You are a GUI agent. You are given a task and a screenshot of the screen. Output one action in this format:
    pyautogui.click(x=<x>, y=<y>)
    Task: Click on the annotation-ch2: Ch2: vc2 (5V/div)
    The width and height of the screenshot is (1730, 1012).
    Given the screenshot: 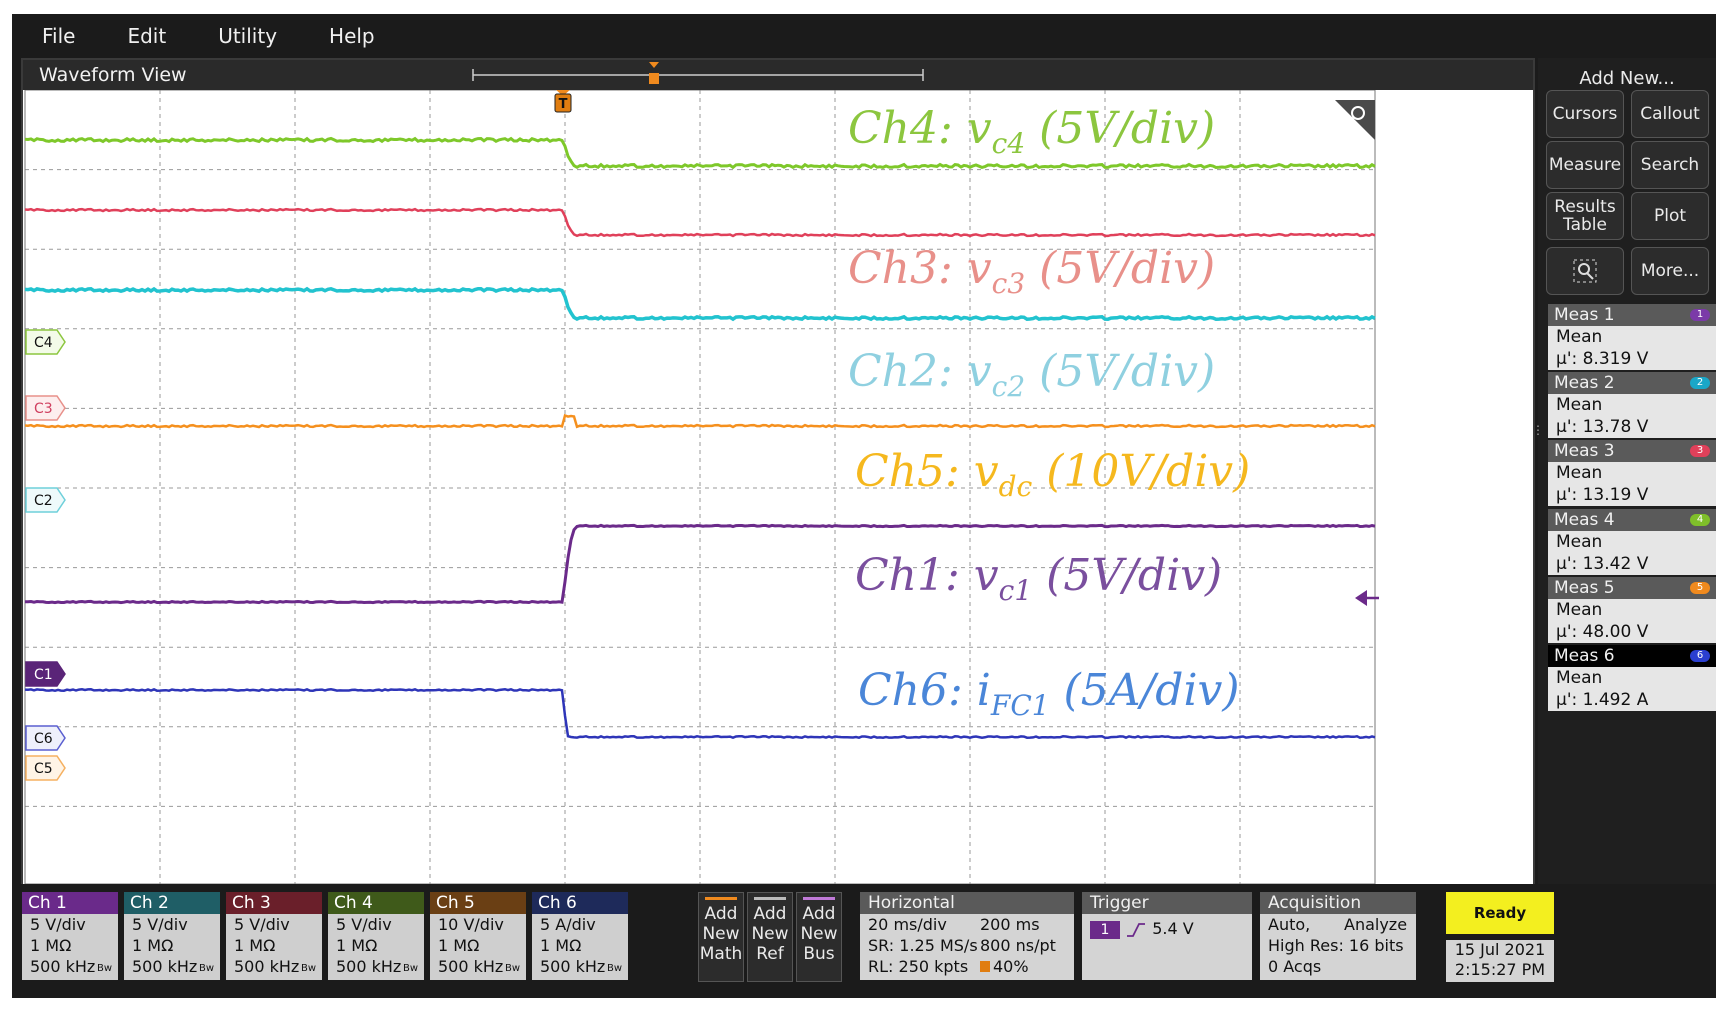 What is the action you would take?
    pyautogui.click(x=1031, y=374)
    